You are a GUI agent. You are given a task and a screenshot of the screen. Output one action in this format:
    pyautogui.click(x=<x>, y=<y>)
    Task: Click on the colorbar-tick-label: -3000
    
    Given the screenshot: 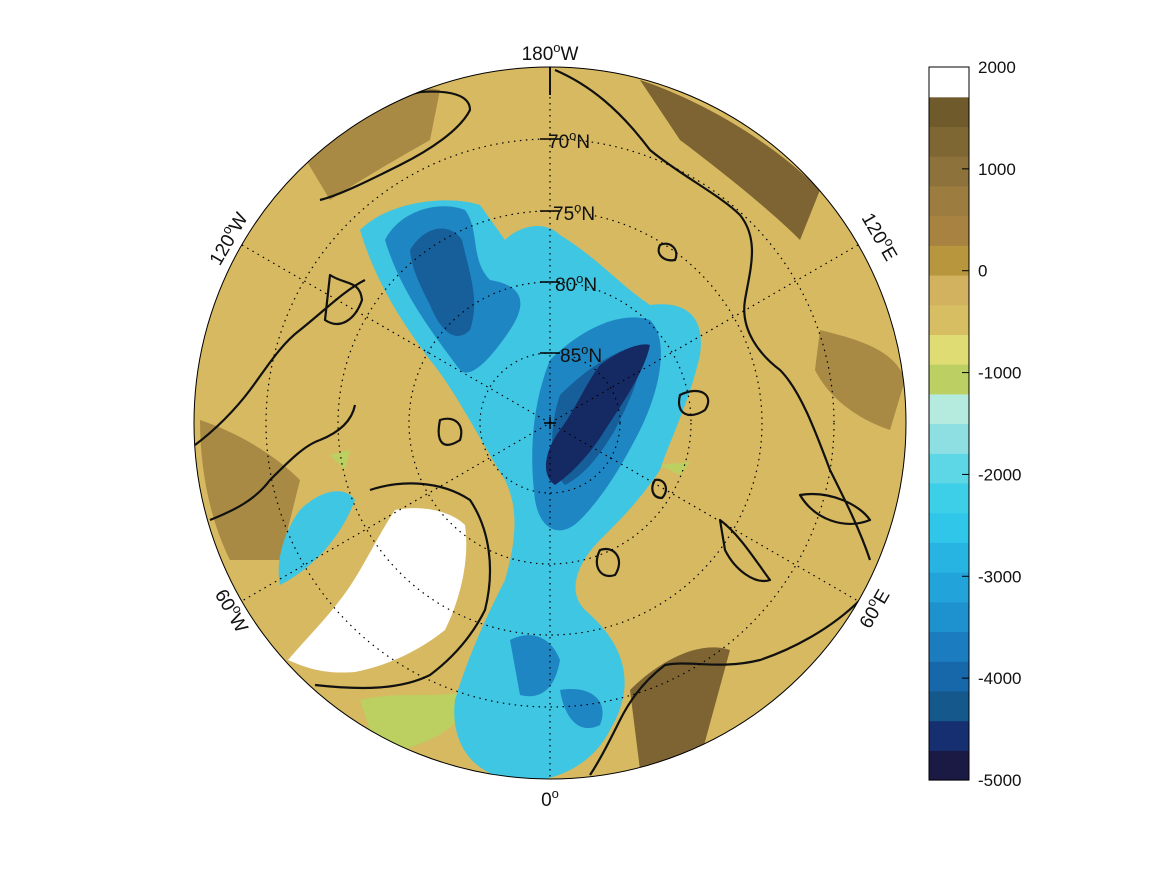 What is the action you would take?
    pyautogui.click(x=999, y=576)
    